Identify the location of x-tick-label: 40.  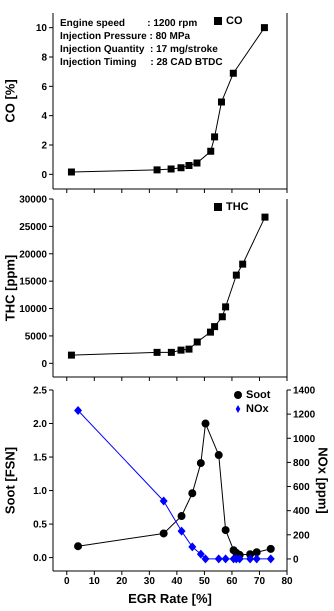
(177, 582).